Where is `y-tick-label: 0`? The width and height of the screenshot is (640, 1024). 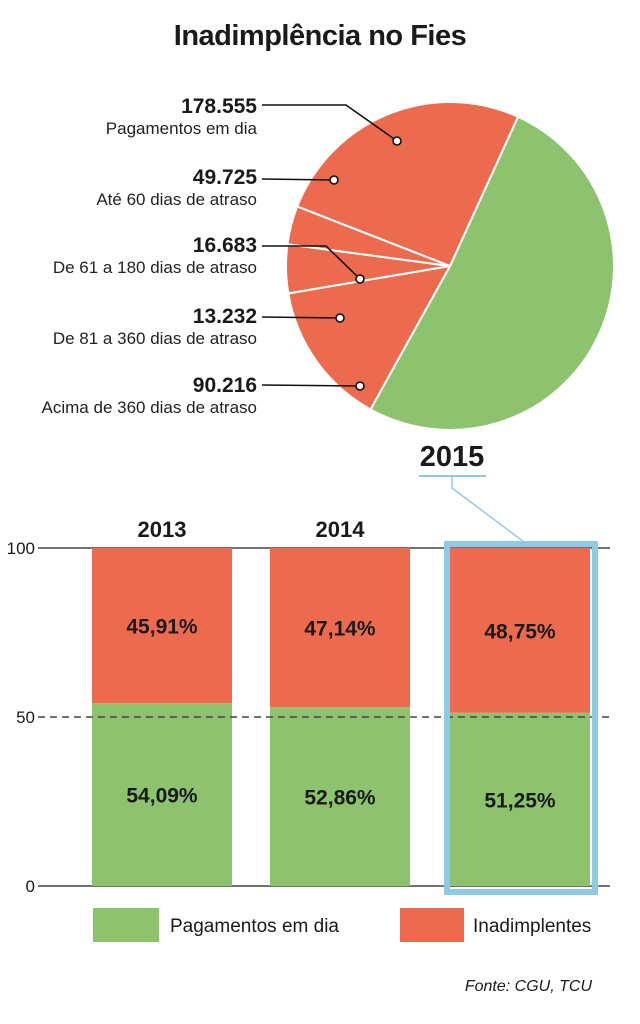
y-tick-label: 0 is located at coordinates (30, 886).